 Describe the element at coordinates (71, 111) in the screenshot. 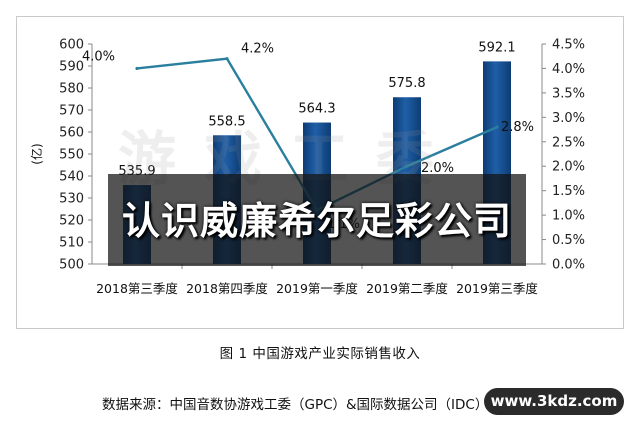

I see `y-tick-label: 570` at that location.